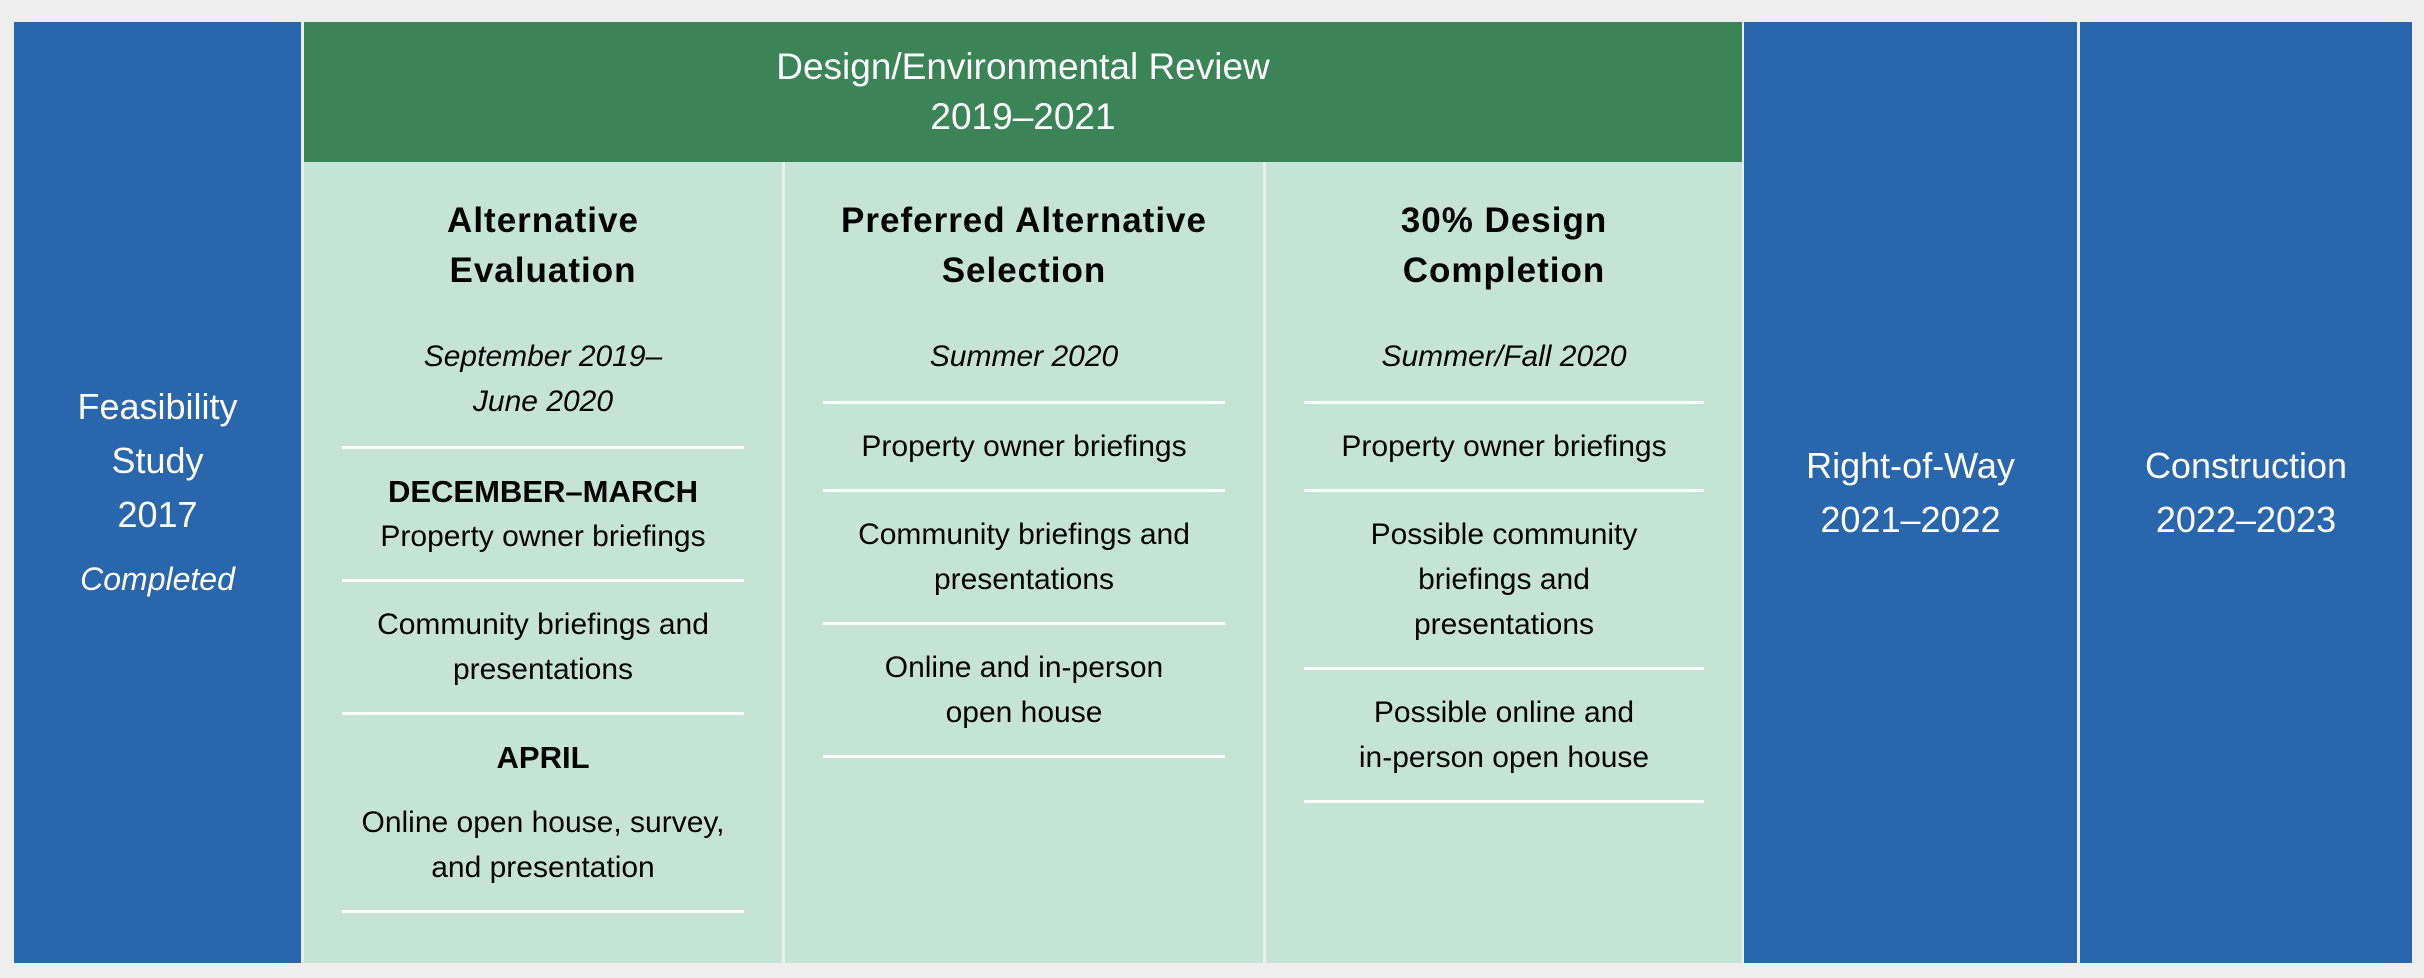  I want to click on subphase-title: 30% Design Completion, so click(1504, 229).